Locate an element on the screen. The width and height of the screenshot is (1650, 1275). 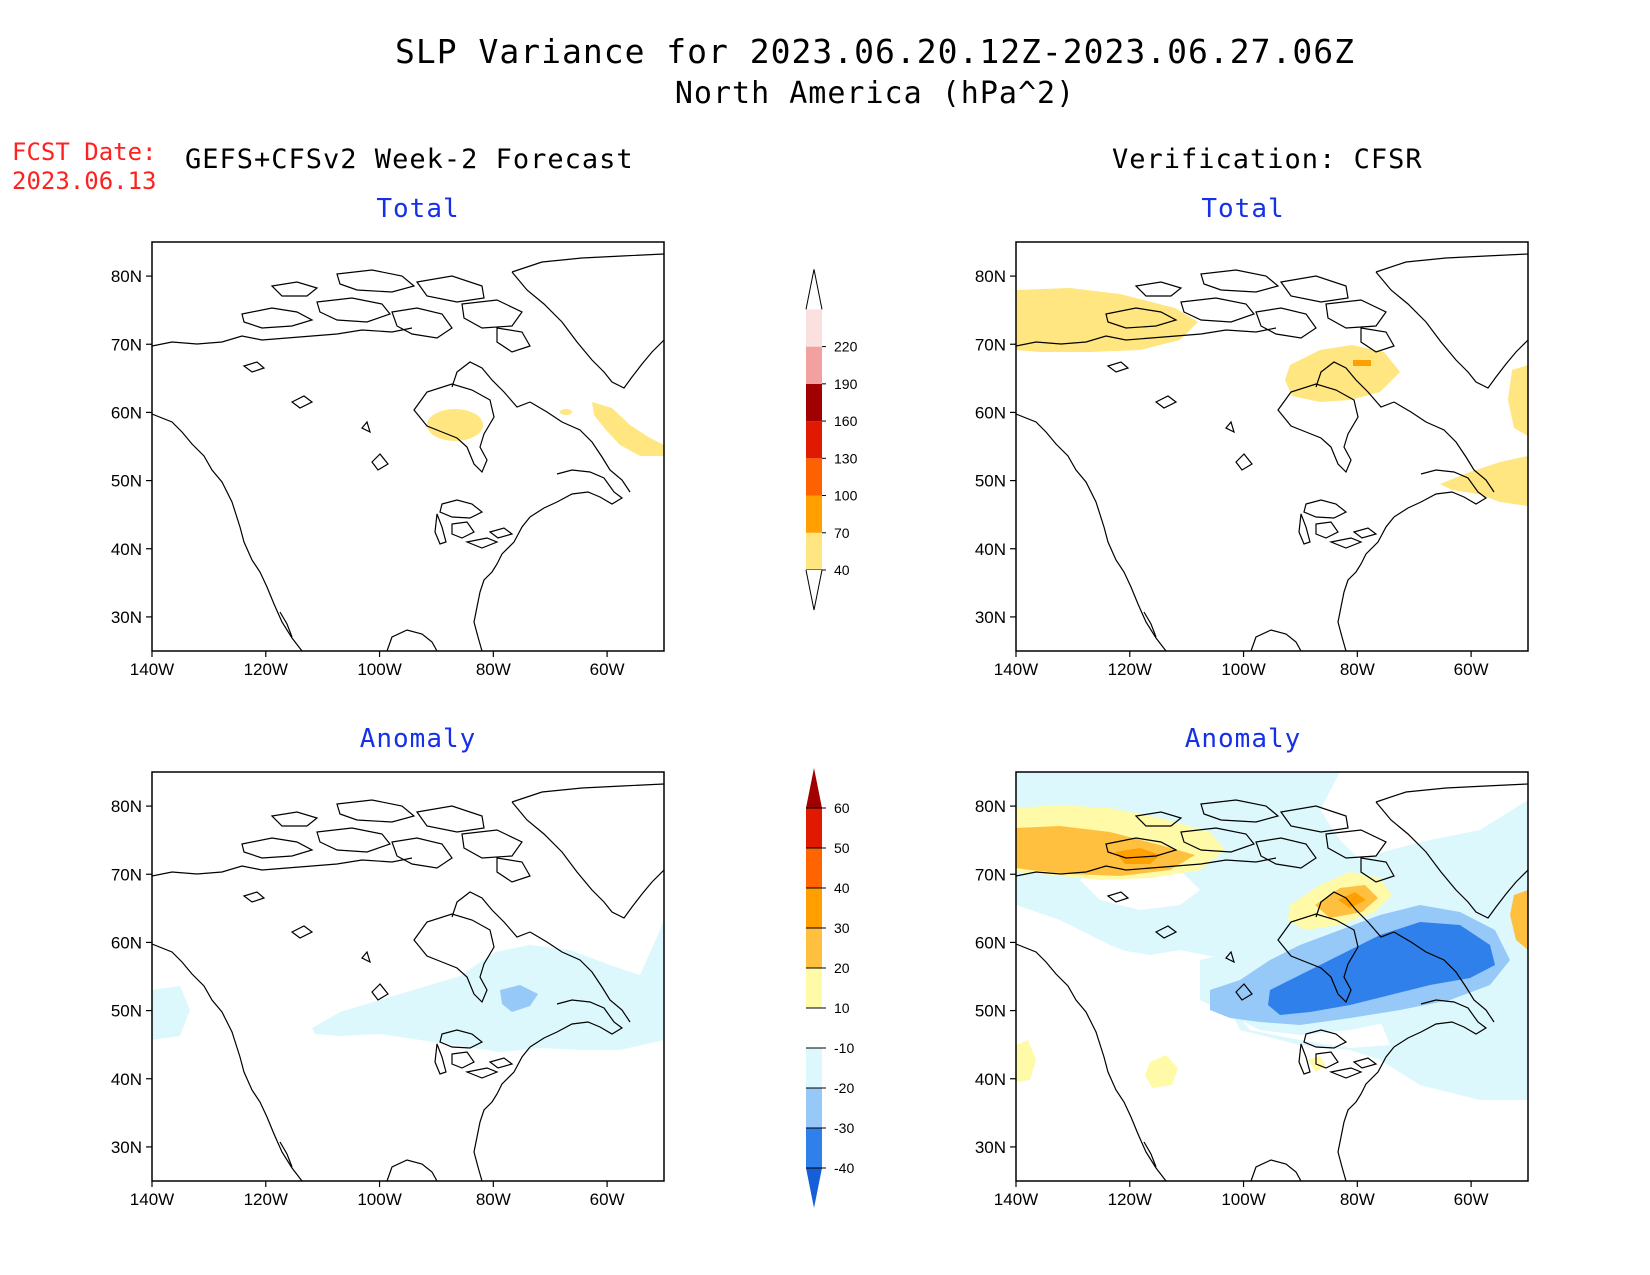
colorbar-label: 20 is located at coordinates (842, 968).